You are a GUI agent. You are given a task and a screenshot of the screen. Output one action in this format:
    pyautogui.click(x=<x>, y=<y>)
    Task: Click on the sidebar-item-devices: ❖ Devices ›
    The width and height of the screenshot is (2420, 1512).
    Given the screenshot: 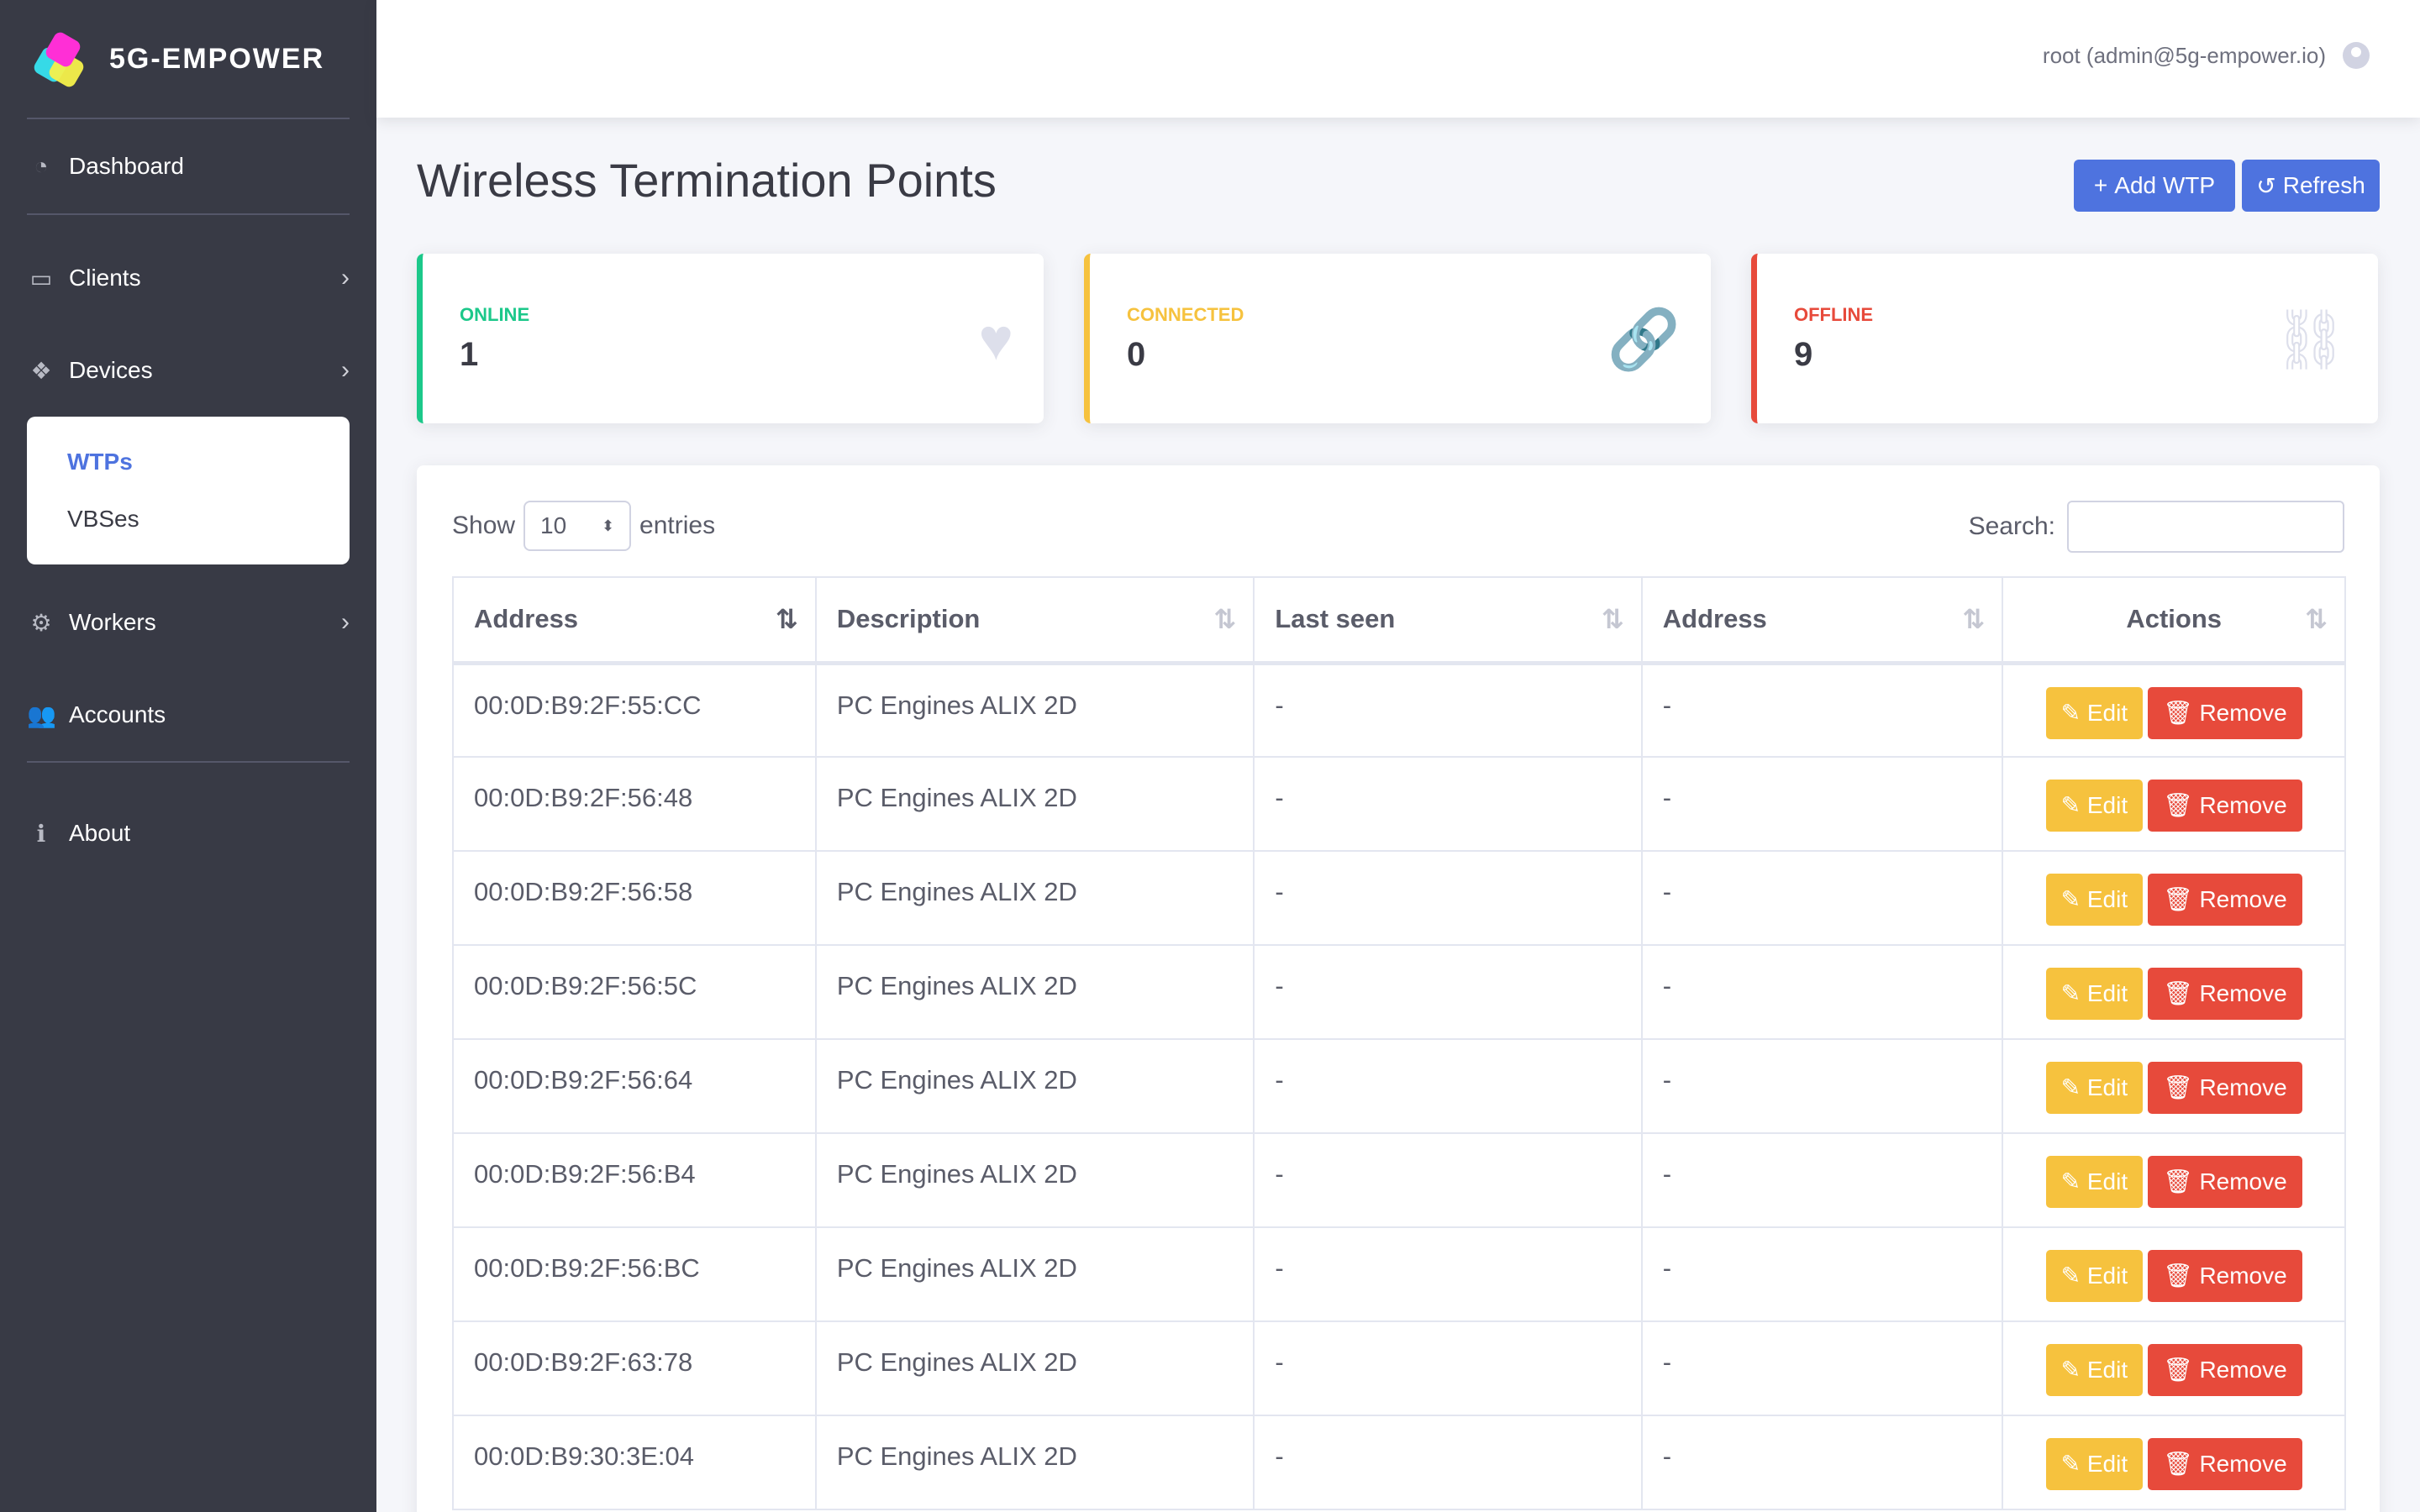 What is the action you would take?
    pyautogui.click(x=188, y=370)
    